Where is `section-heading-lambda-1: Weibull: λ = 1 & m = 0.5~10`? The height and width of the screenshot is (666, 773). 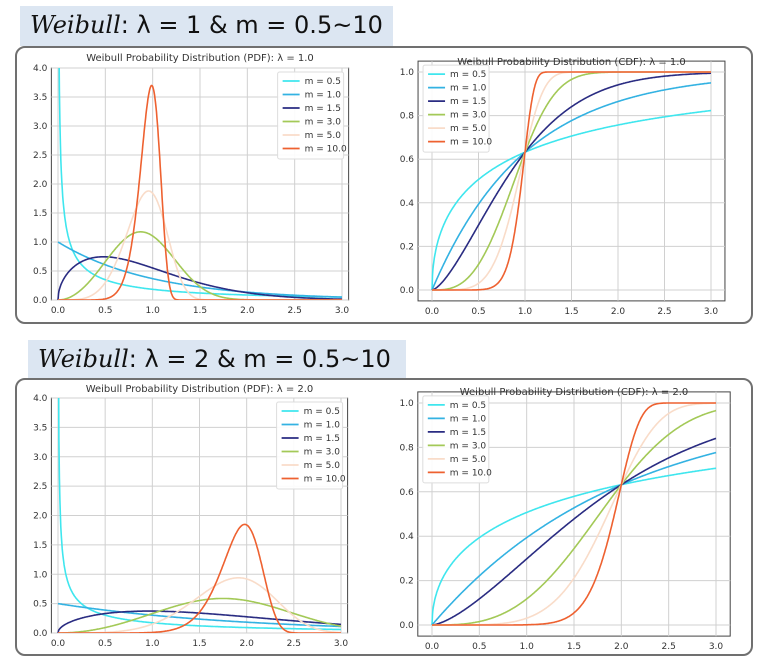 section-heading-lambda-1: Weibull: λ = 1 & m = 0.5~10 is located at coordinates (206, 26).